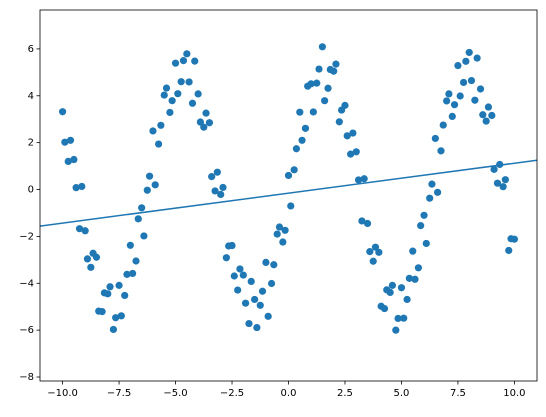 The image size is (546, 417). I want to click on y-tick-label: 4, so click(31, 96).